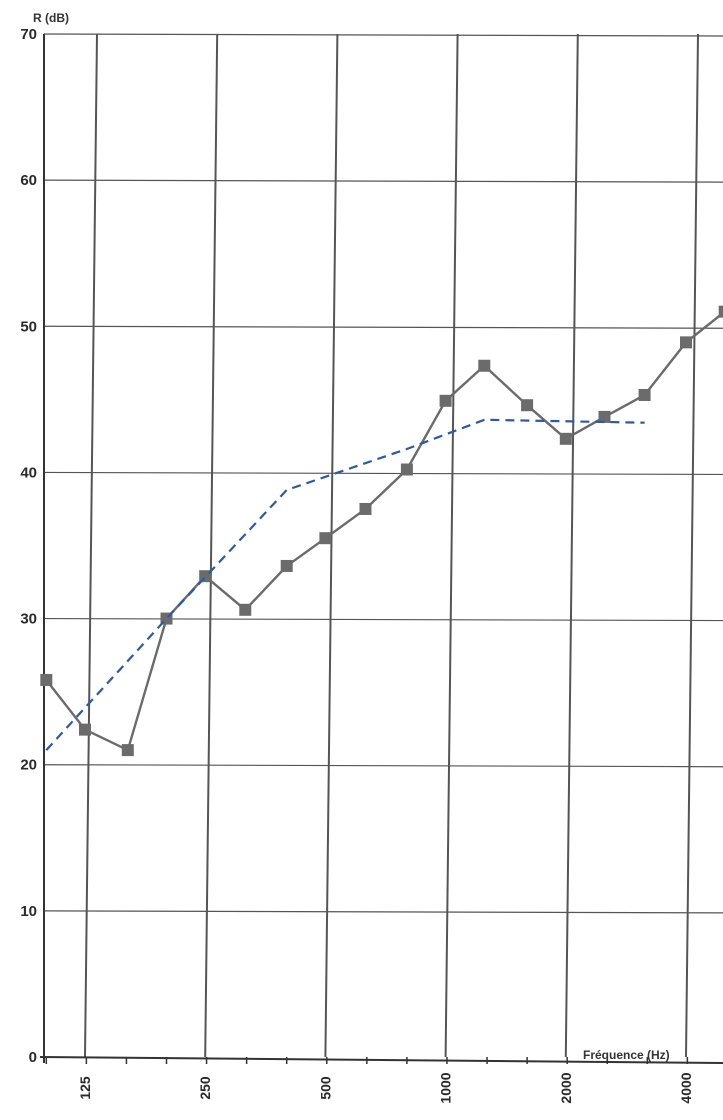  I want to click on y-tick-labels: 0 10 20 30 40 50 60 70, so click(28, 546).